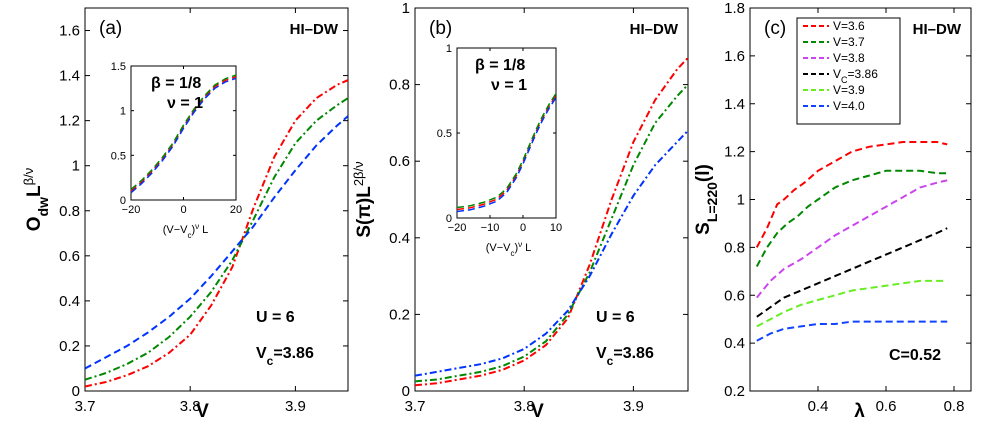 This screenshot has height=436, width=981. I want to click on legend-label: V=3.8, so click(849, 58).